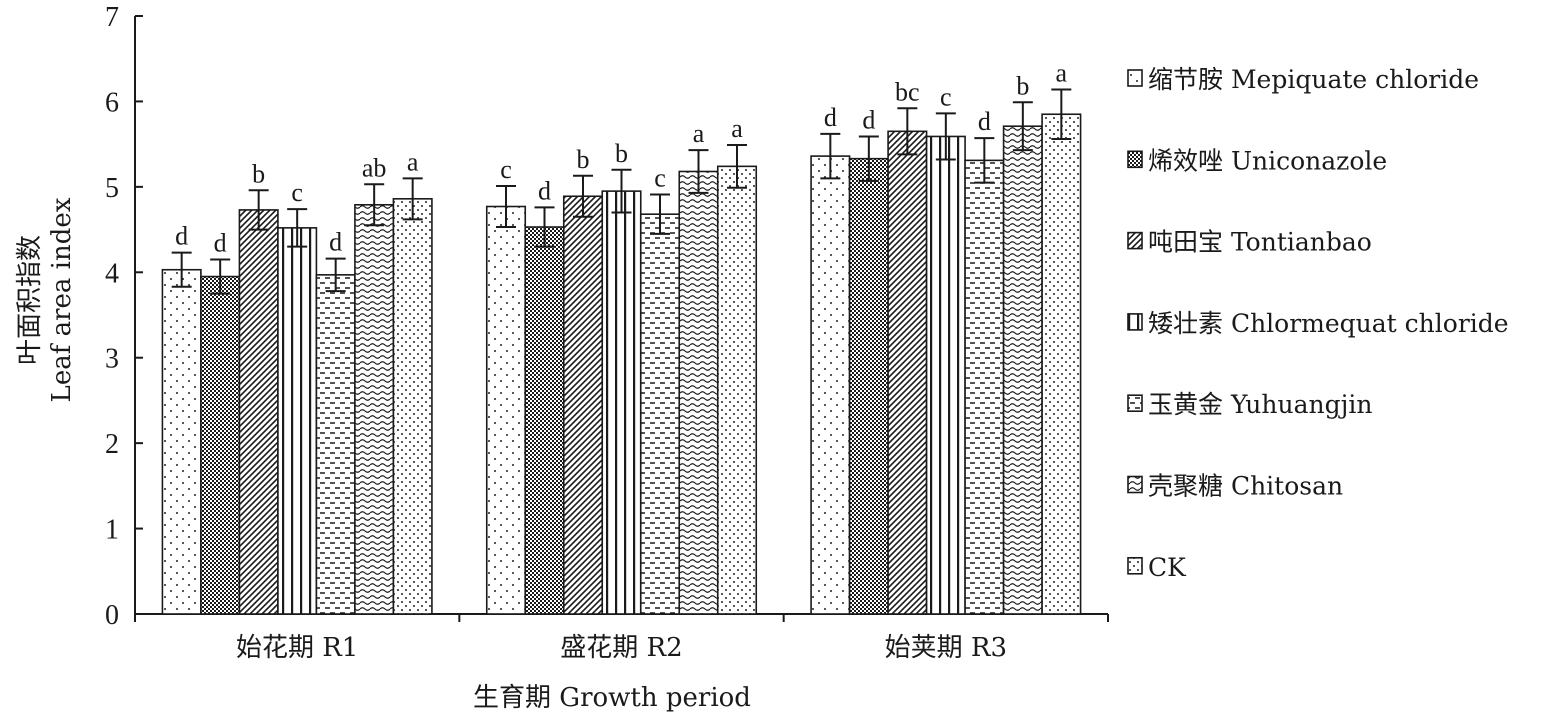 This screenshot has width=1545, height=720. Describe the element at coordinates (1167, 567) in the screenshot. I see `legend-label: CK` at that location.